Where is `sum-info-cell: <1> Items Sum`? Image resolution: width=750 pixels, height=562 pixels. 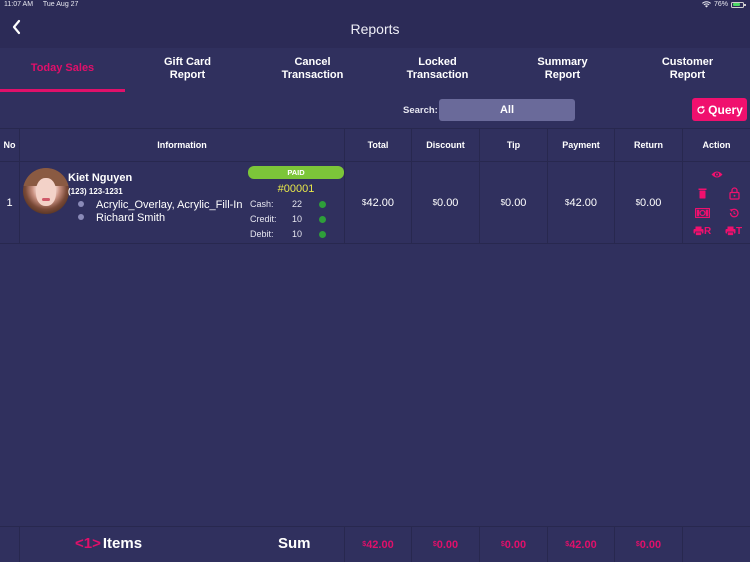
sum-info-cell: <1> Items Sum is located at coordinates (182, 544).